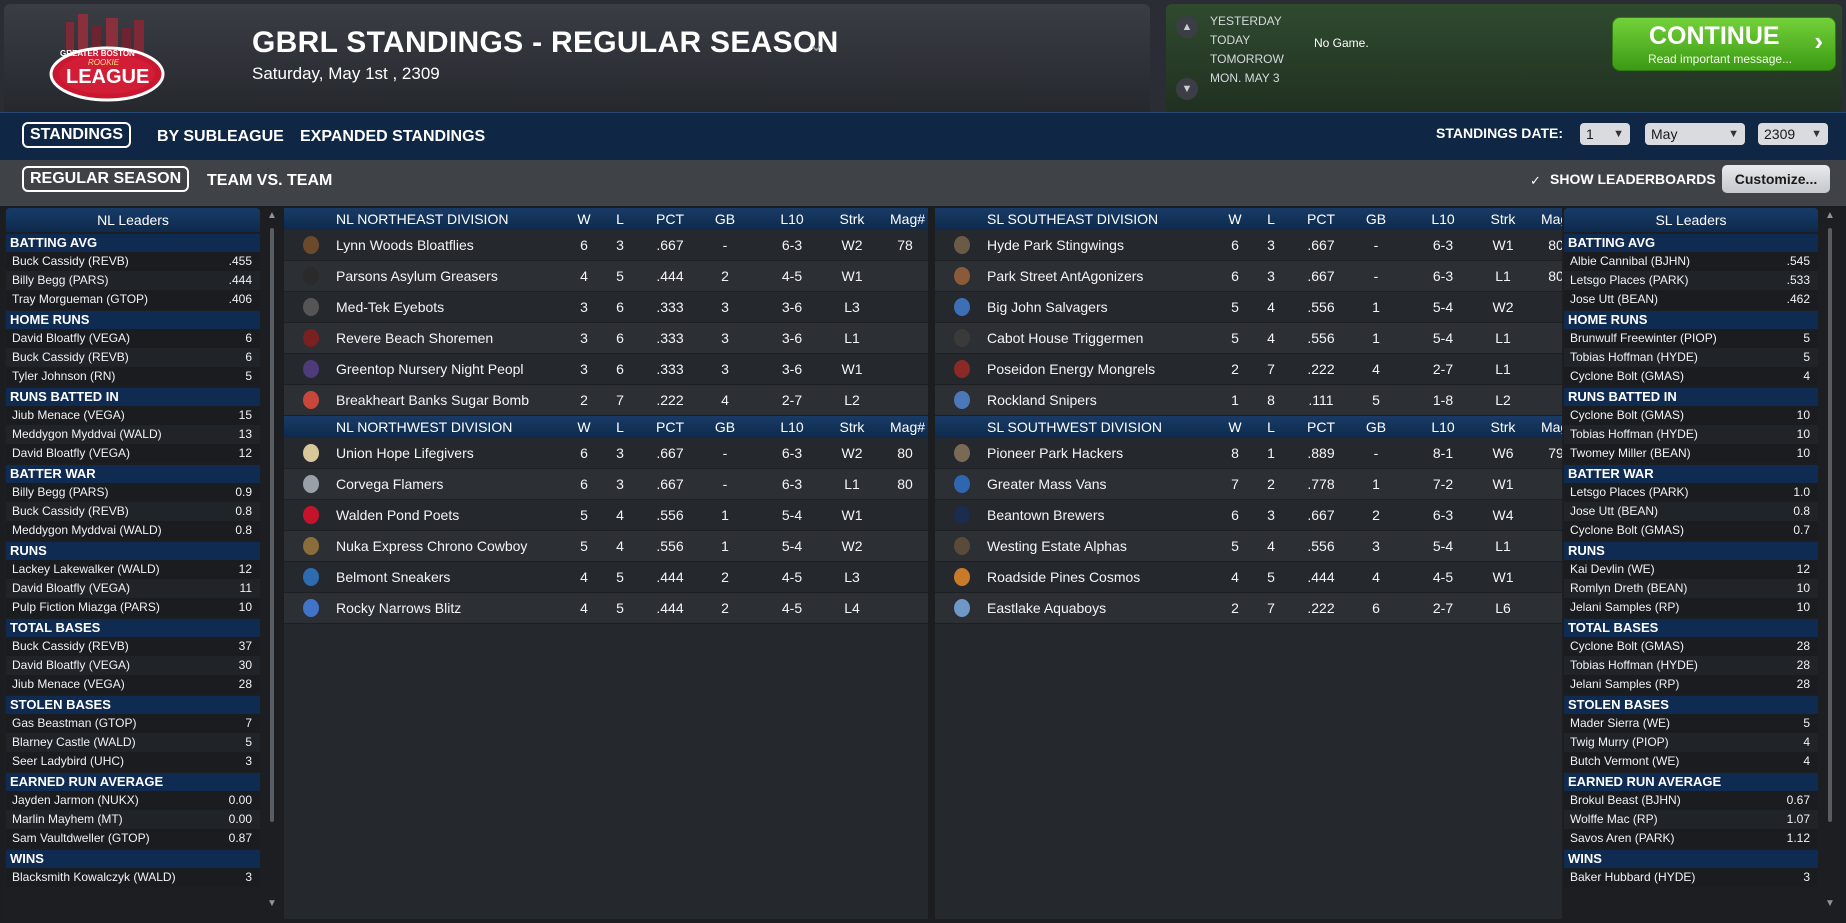 This screenshot has height=923, width=1846. What do you see at coordinates (75, 800) in the screenshot?
I see `leader-player-name: Jayden Jarmon (NUKX)` at bounding box center [75, 800].